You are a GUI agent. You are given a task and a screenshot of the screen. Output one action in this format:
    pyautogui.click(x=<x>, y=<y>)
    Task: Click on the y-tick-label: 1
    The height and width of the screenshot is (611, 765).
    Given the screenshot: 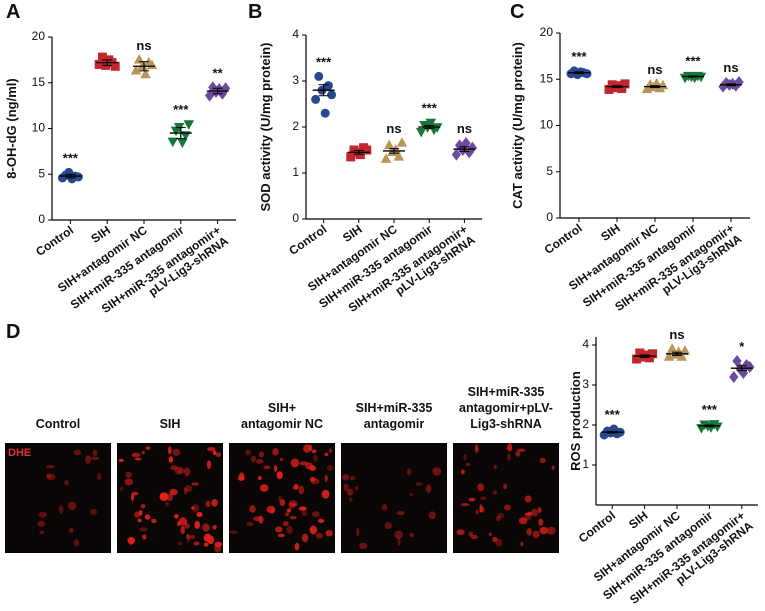 What is the action you would take?
    pyautogui.click(x=295, y=172)
    